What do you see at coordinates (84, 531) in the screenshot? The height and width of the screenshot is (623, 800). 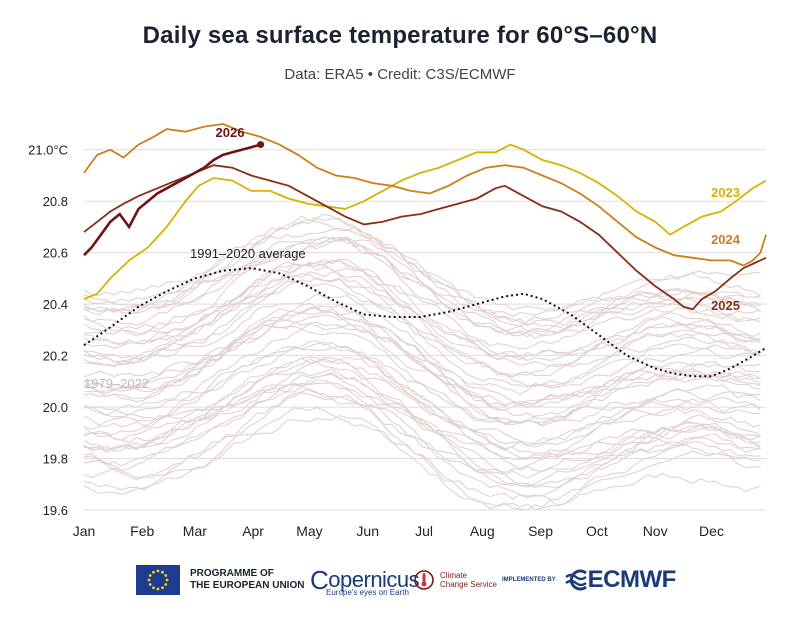 I see `x-tick-label: Jan` at bounding box center [84, 531].